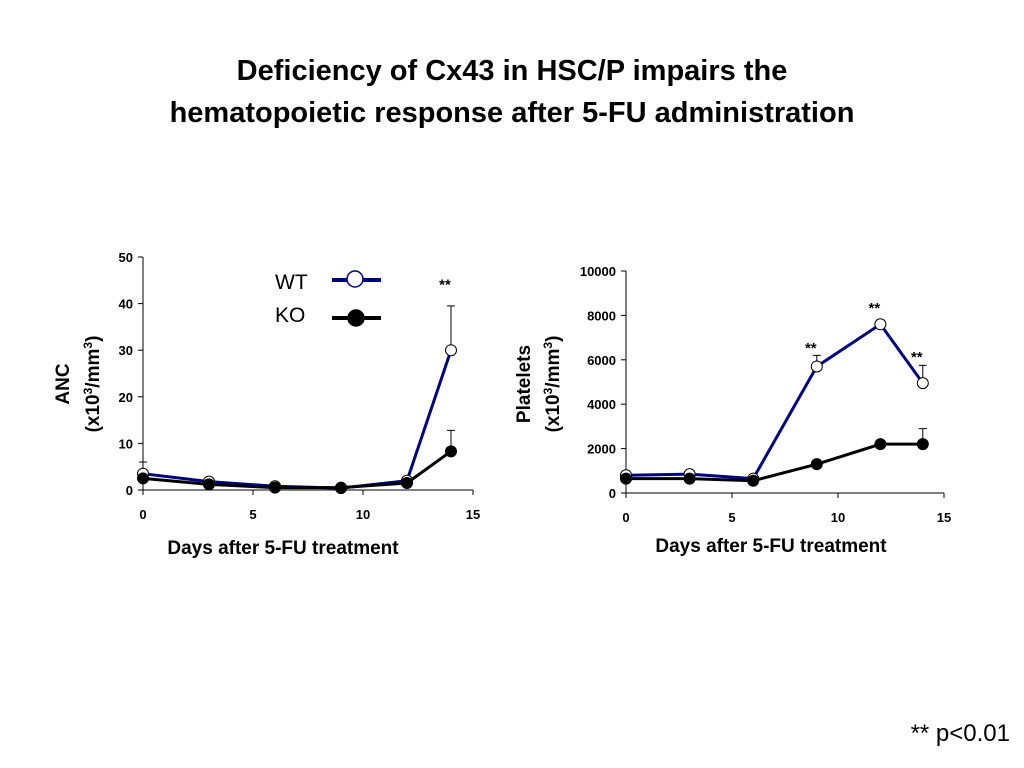 This screenshot has width=1024, height=768. Describe the element at coordinates (290, 315) in the screenshot. I see `legend-ko-label: KO` at that location.